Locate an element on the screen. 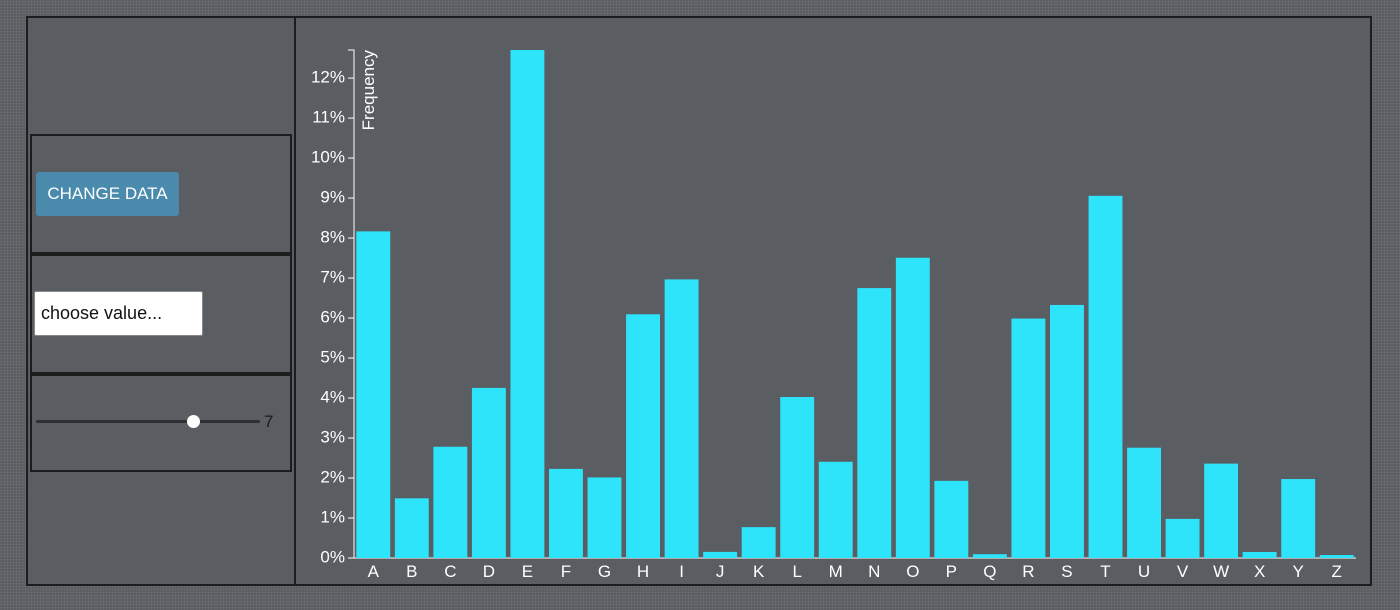  input-panel is located at coordinates (161, 314).